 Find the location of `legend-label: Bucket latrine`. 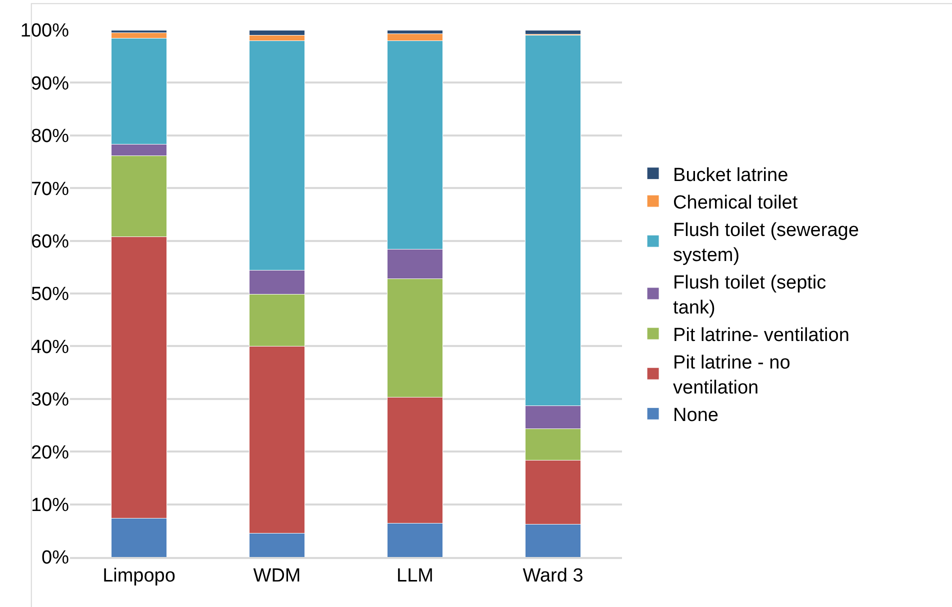

legend-label: Bucket latrine is located at coordinates (730, 175).